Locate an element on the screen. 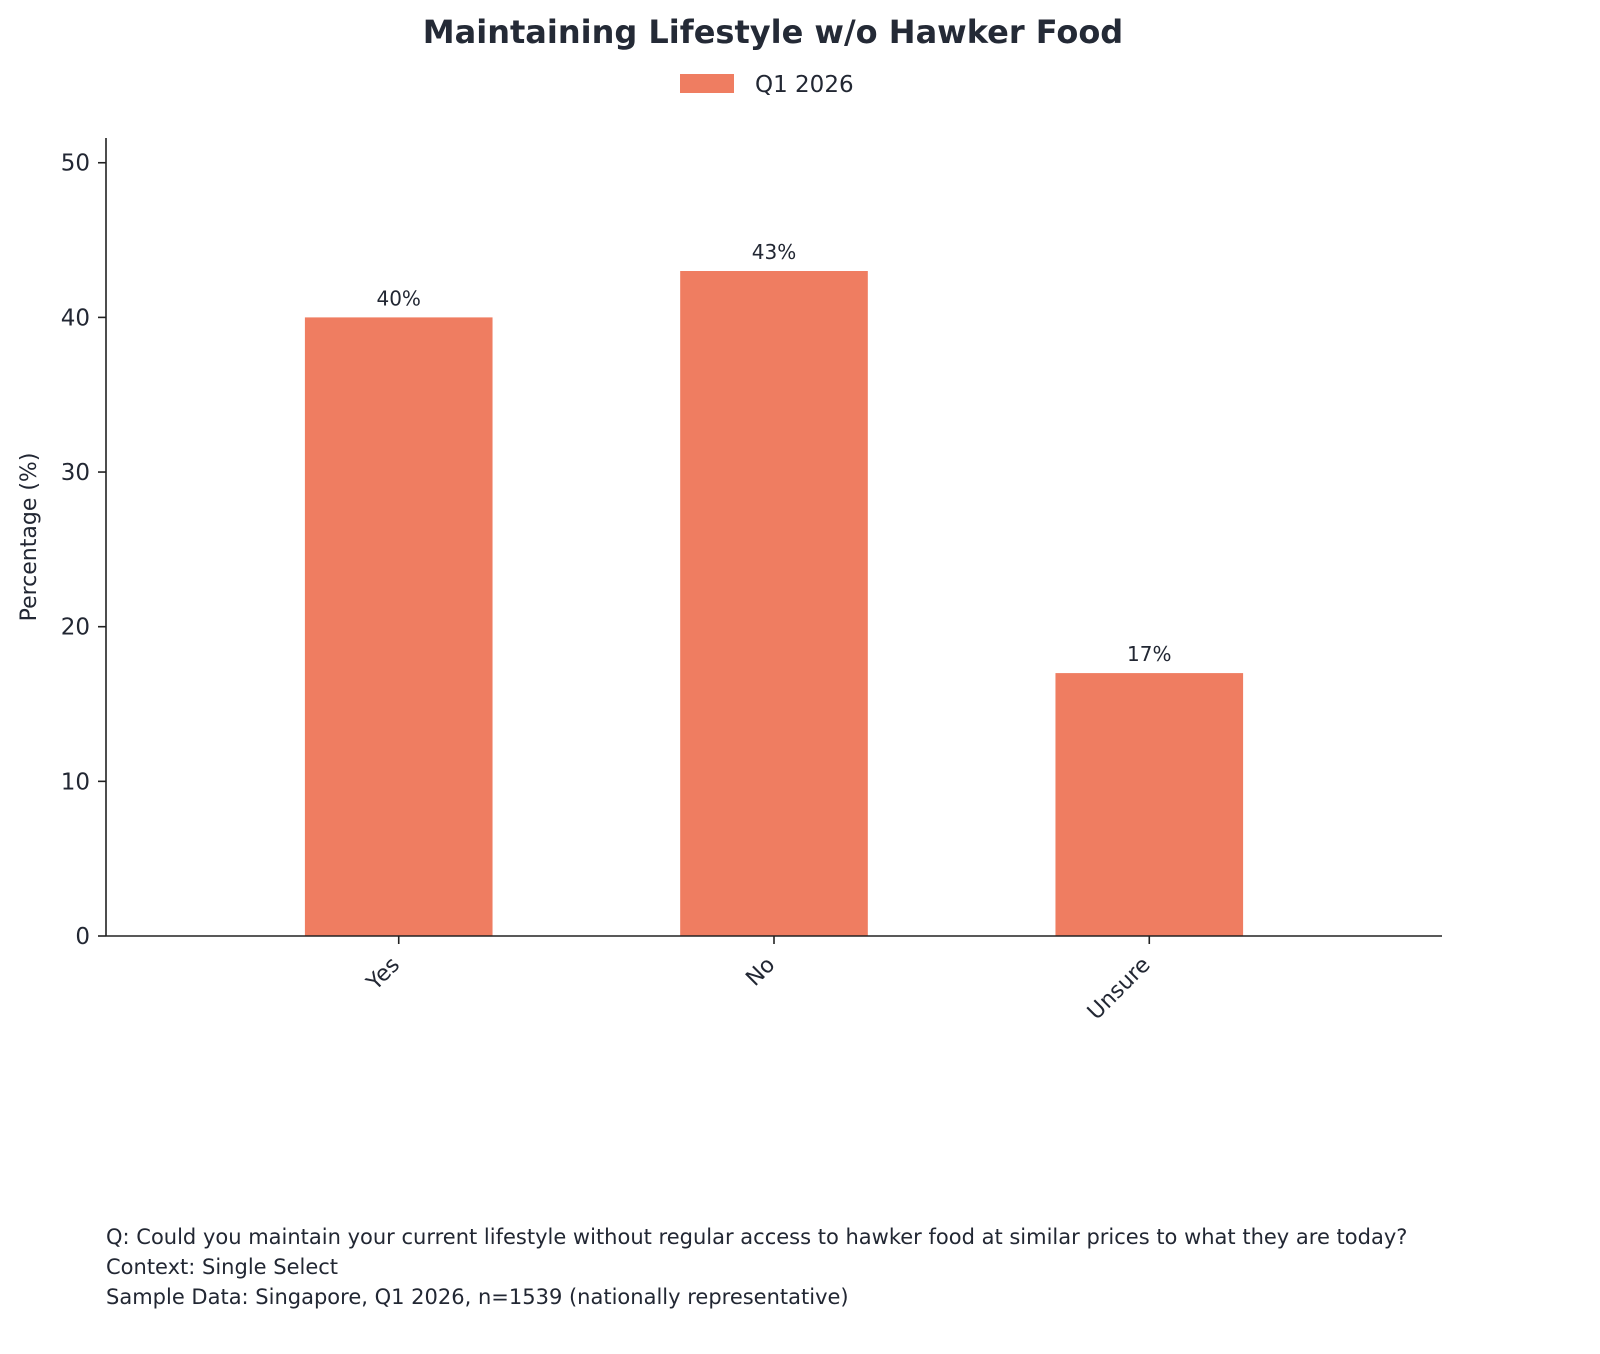  y-tick-label: 10 is located at coordinates (75, 782).